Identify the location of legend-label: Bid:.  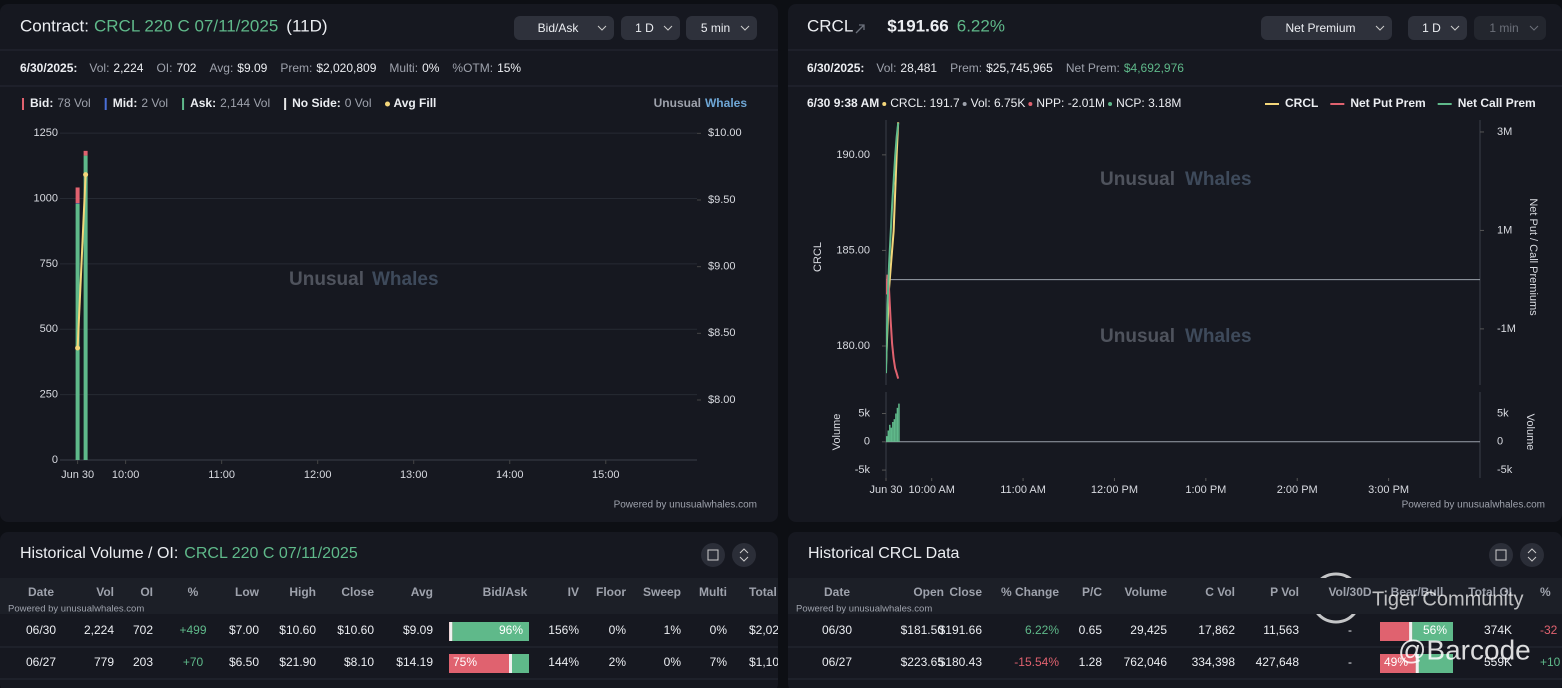
(41, 103).